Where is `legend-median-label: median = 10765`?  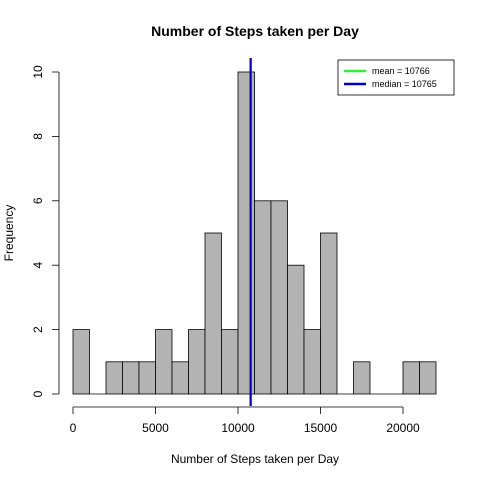
legend-median-label: median = 10765 is located at coordinates (404, 84).